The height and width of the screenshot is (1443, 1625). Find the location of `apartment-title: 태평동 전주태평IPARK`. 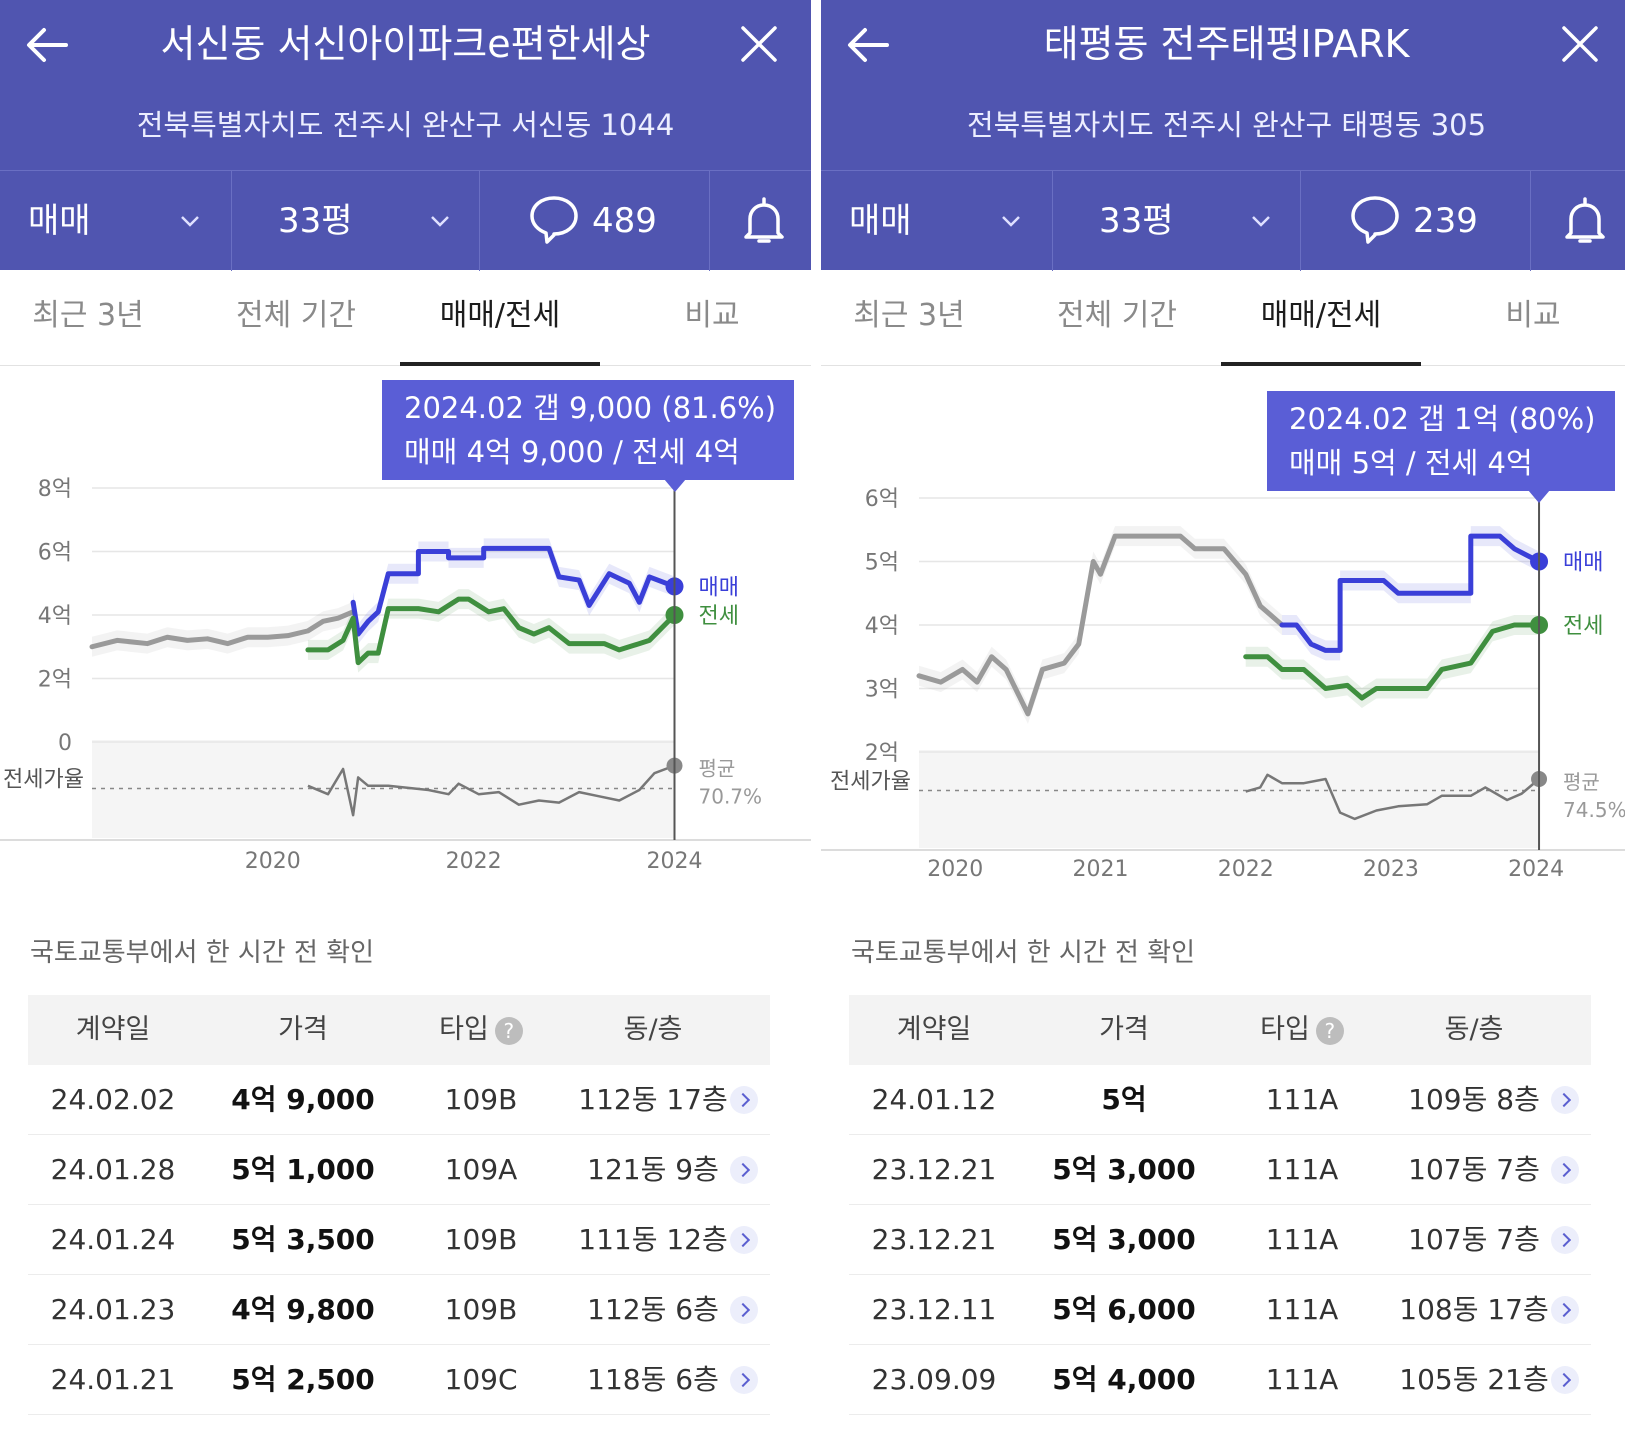

apartment-title: 태평동 전주태평IPARK is located at coordinates (1226, 44).